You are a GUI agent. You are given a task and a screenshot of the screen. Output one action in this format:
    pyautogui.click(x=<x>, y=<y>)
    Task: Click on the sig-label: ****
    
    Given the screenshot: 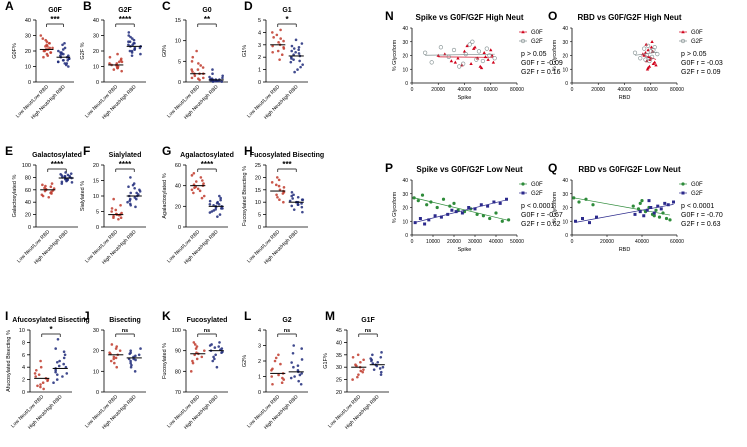 What is the action you would take?
    pyautogui.click(x=125, y=19)
    